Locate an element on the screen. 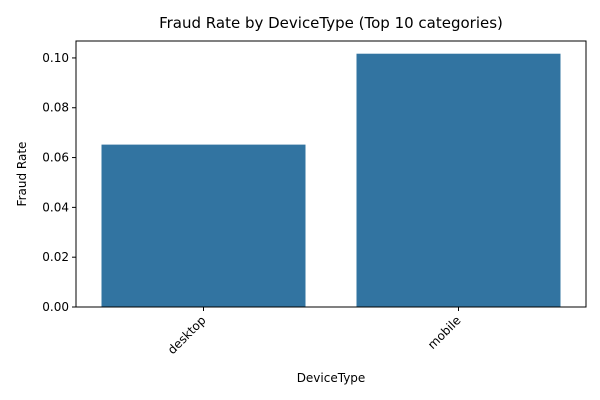  y-tick-label: 0.00 is located at coordinates (55, 307).